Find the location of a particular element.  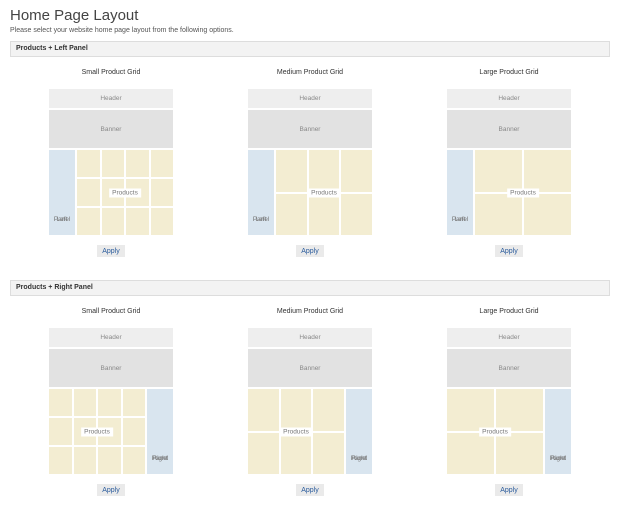

section-header-left-panel: Products + Left Panel is located at coordinates (310, 49).